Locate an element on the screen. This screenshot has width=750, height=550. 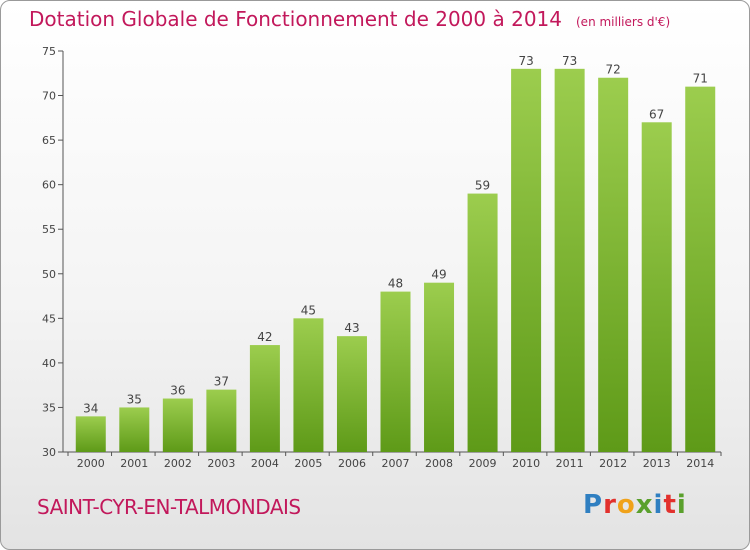
proxiti-logo: Proxiti is located at coordinates (635, 505).